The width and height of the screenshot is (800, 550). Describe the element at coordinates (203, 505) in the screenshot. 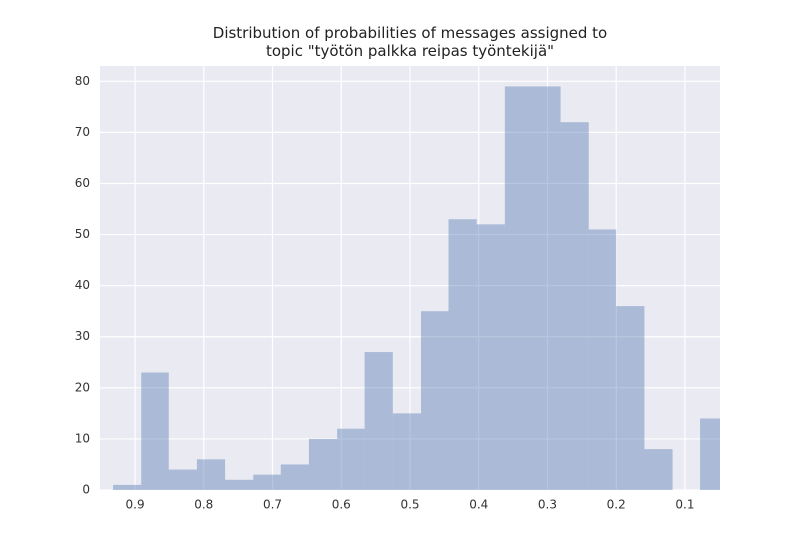

I see `x-tick-label: 0.8` at that location.